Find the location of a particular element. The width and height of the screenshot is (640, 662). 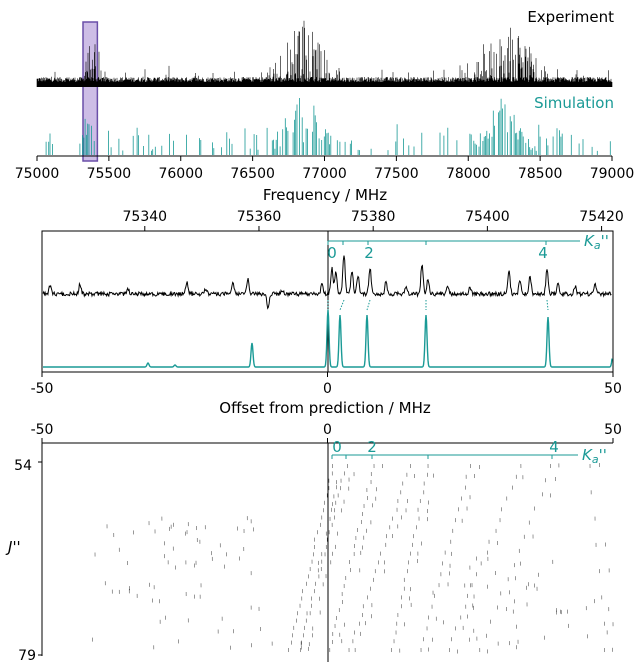

zoom-ka-label: Ka'' is located at coordinates (596, 242).